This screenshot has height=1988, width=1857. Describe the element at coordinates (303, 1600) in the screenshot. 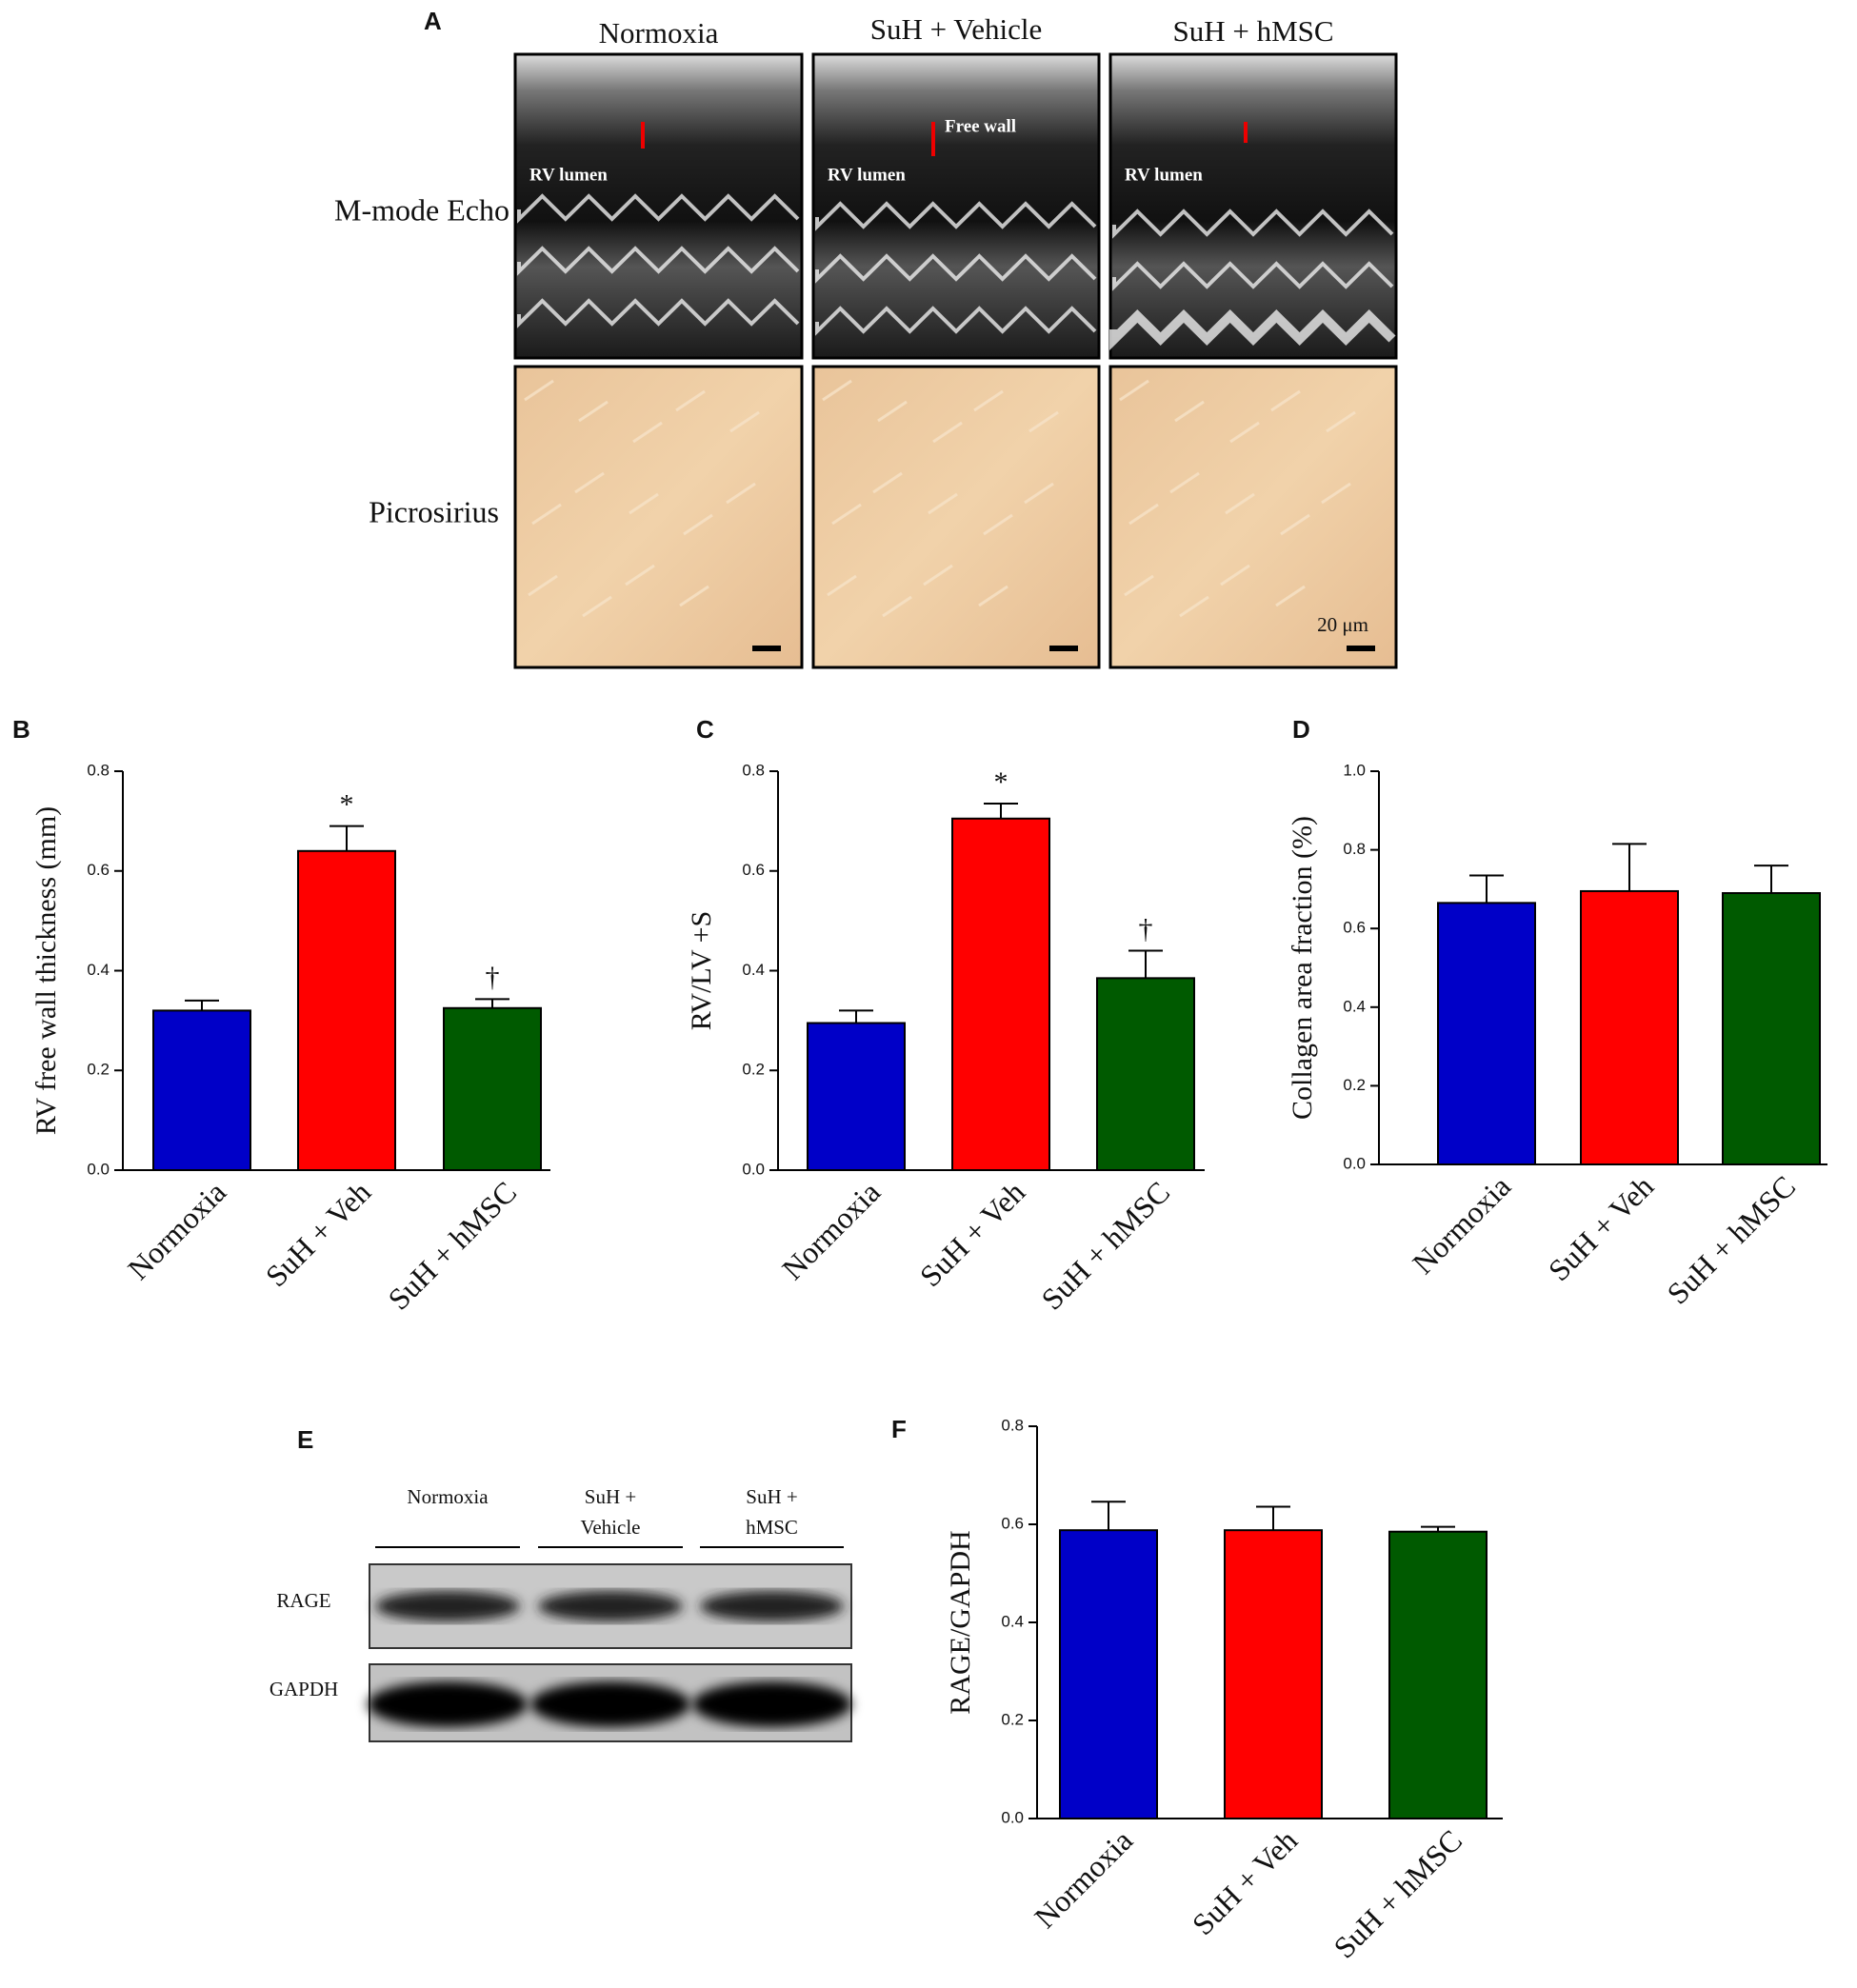

I see `blot-row-label: RAGE` at that location.